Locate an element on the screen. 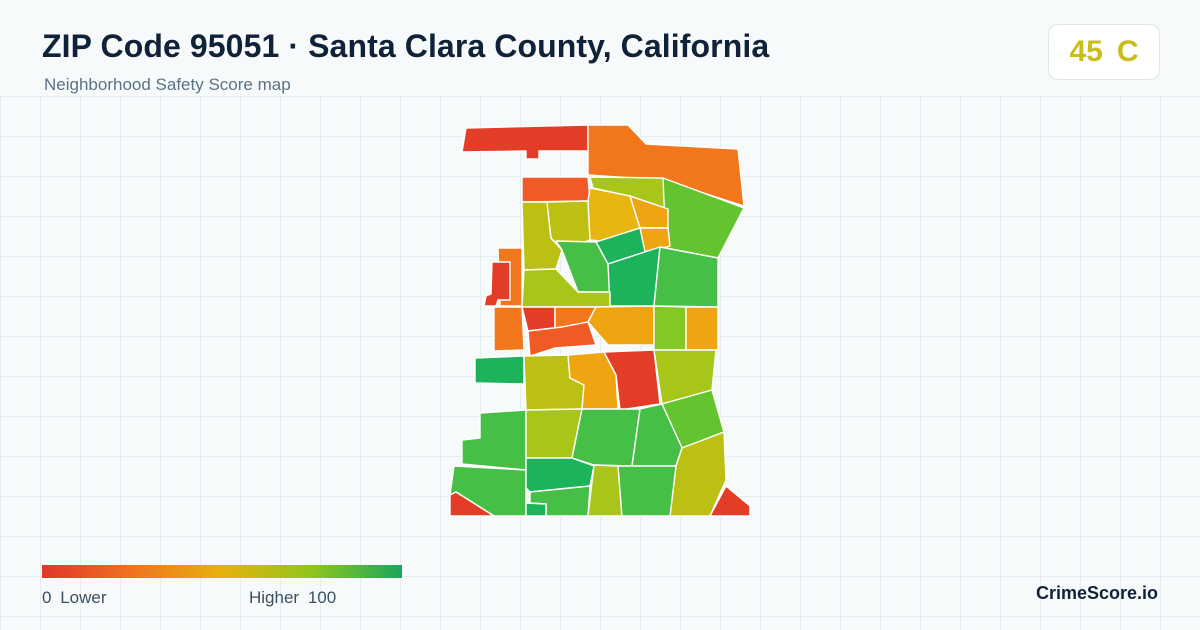 The image size is (1200, 630). legend-low: 0 Lower is located at coordinates (74, 598).